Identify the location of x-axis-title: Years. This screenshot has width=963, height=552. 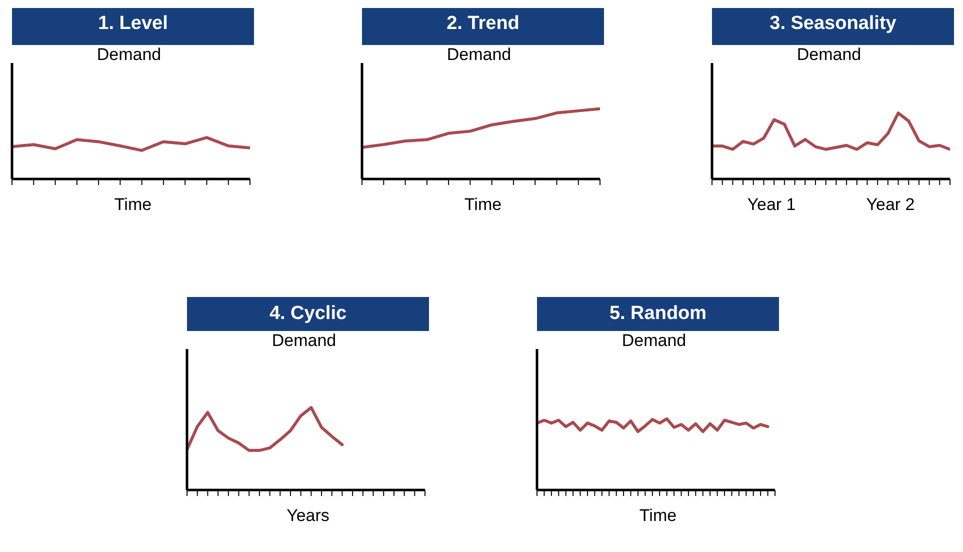
(308, 516).